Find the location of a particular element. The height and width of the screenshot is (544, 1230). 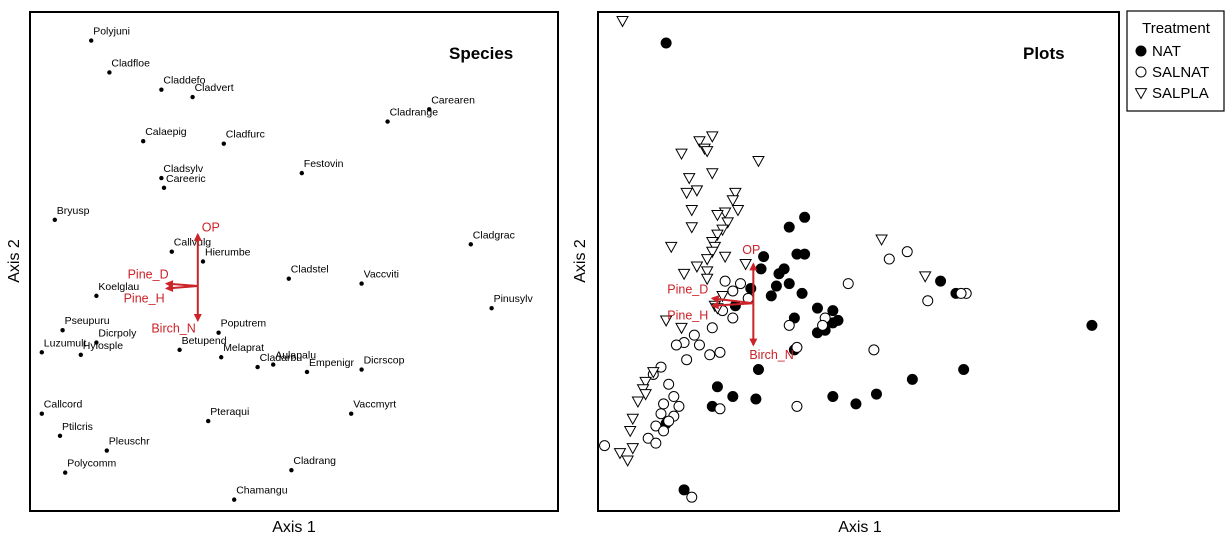

species-vector-pine-d-label: Pine_D is located at coordinates (148, 275).